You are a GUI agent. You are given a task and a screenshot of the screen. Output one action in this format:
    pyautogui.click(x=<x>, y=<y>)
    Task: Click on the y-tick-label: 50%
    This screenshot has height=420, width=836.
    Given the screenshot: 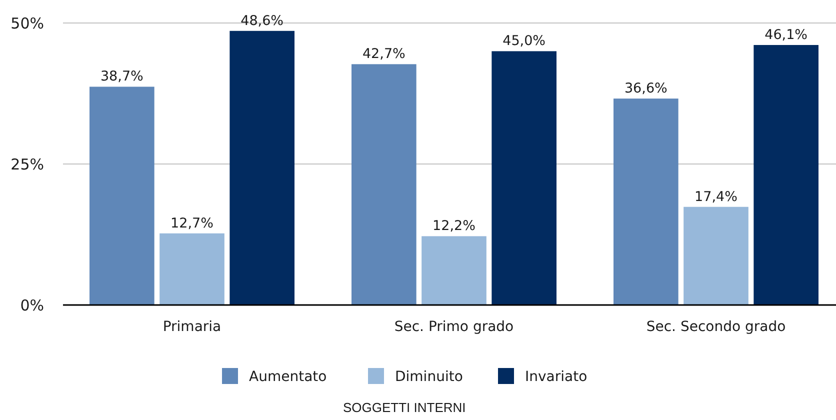 What is the action you would take?
    pyautogui.click(x=27, y=23)
    